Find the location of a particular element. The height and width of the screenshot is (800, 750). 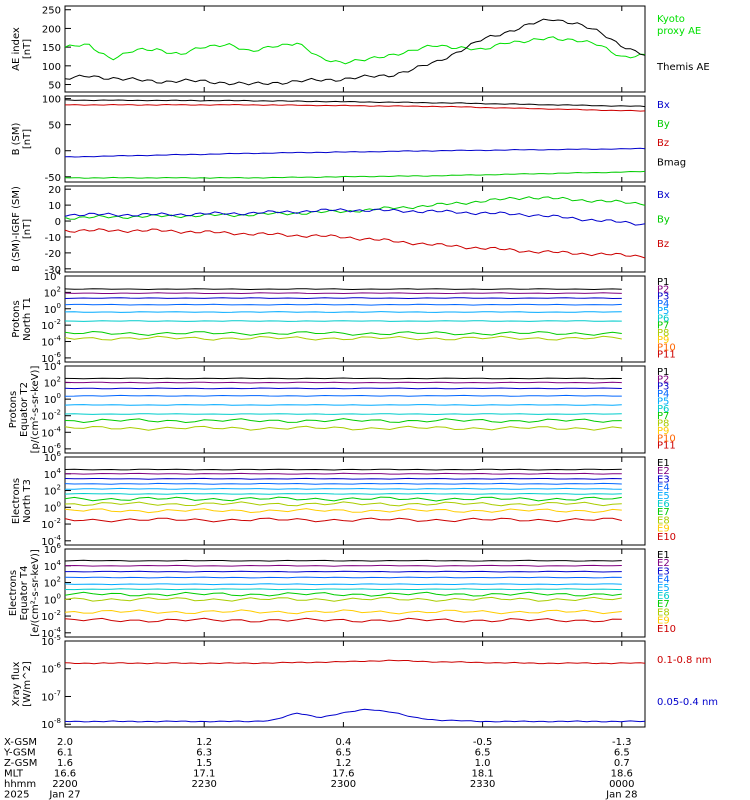

ephemeris-value: 2330 is located at coordinates (482, 784).